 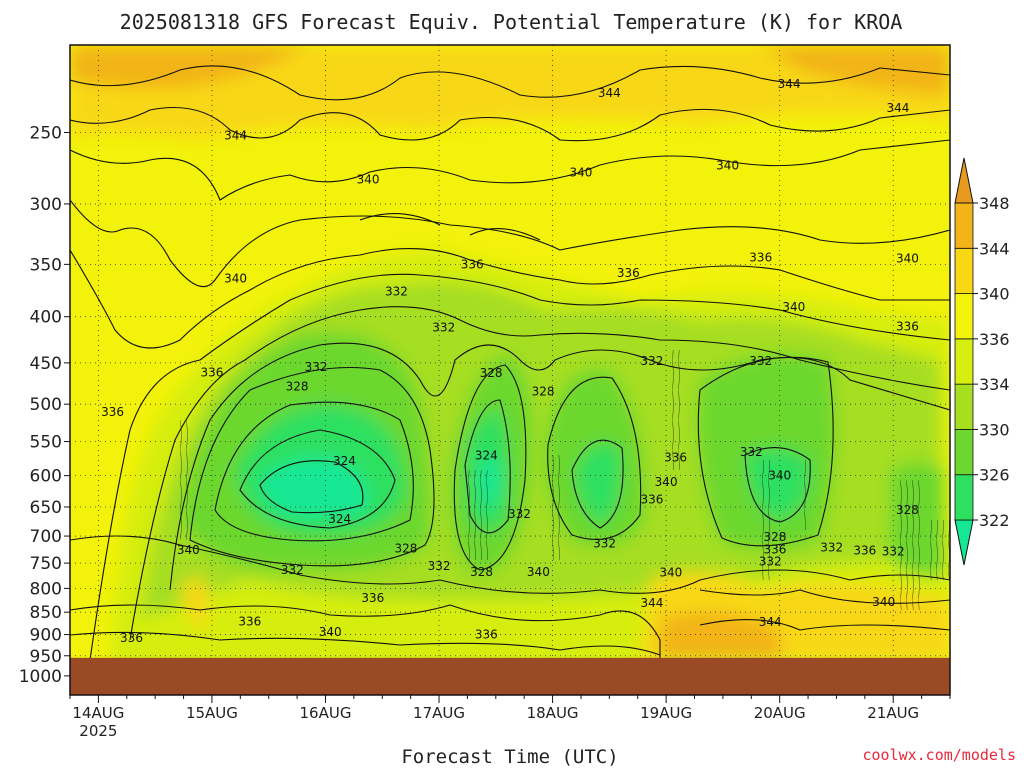 What do you see at coordinates (510, 676) in the screenshot?
I see `ground-below-surface` at bounding box center [510, 676].